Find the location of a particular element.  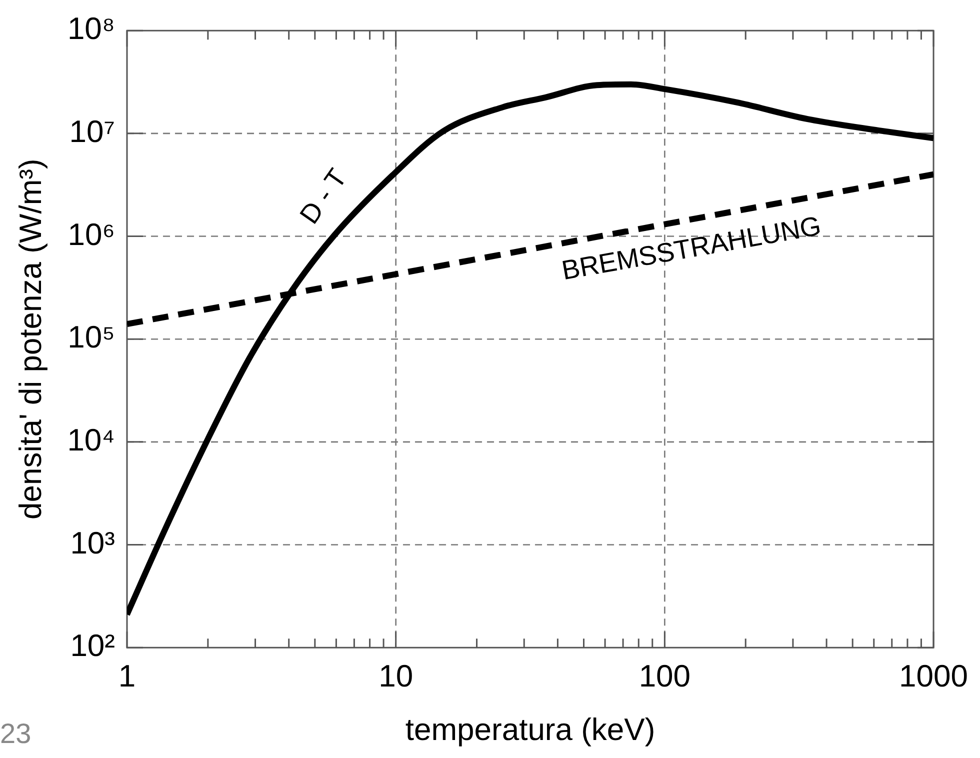

y-tick-label: 10⁶ is located at coordinates (91, 234).